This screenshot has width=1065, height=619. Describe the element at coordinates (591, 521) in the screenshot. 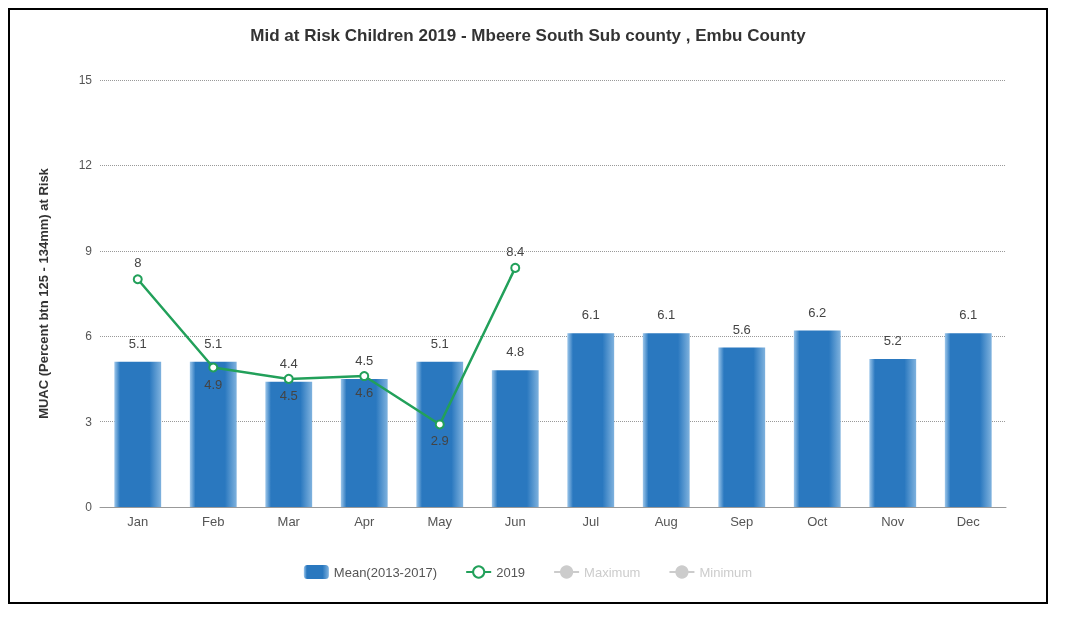

I see `x-tick-label: Jul` at that location.